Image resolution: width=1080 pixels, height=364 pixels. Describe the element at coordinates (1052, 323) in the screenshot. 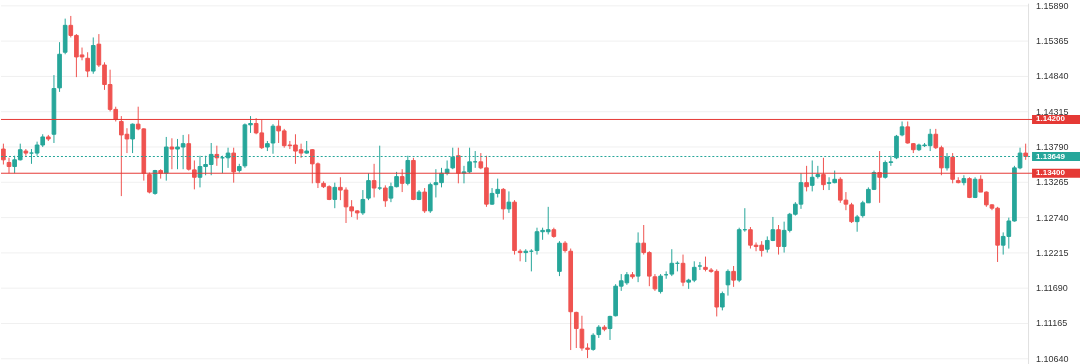

I see `y-tick-label: 1.11165` at that location.